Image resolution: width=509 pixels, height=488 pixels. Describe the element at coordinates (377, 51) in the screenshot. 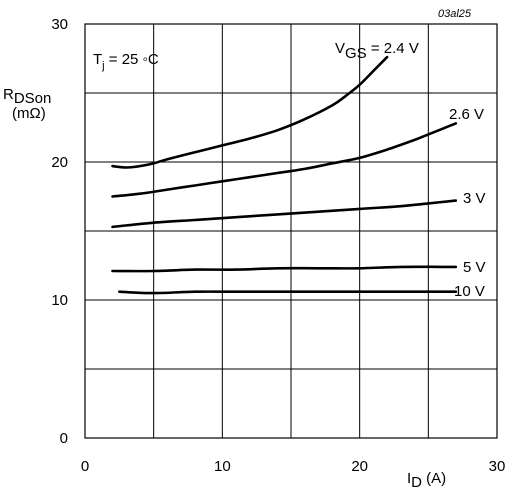

I see `series-label: VGS = 2.4 V` at that location.